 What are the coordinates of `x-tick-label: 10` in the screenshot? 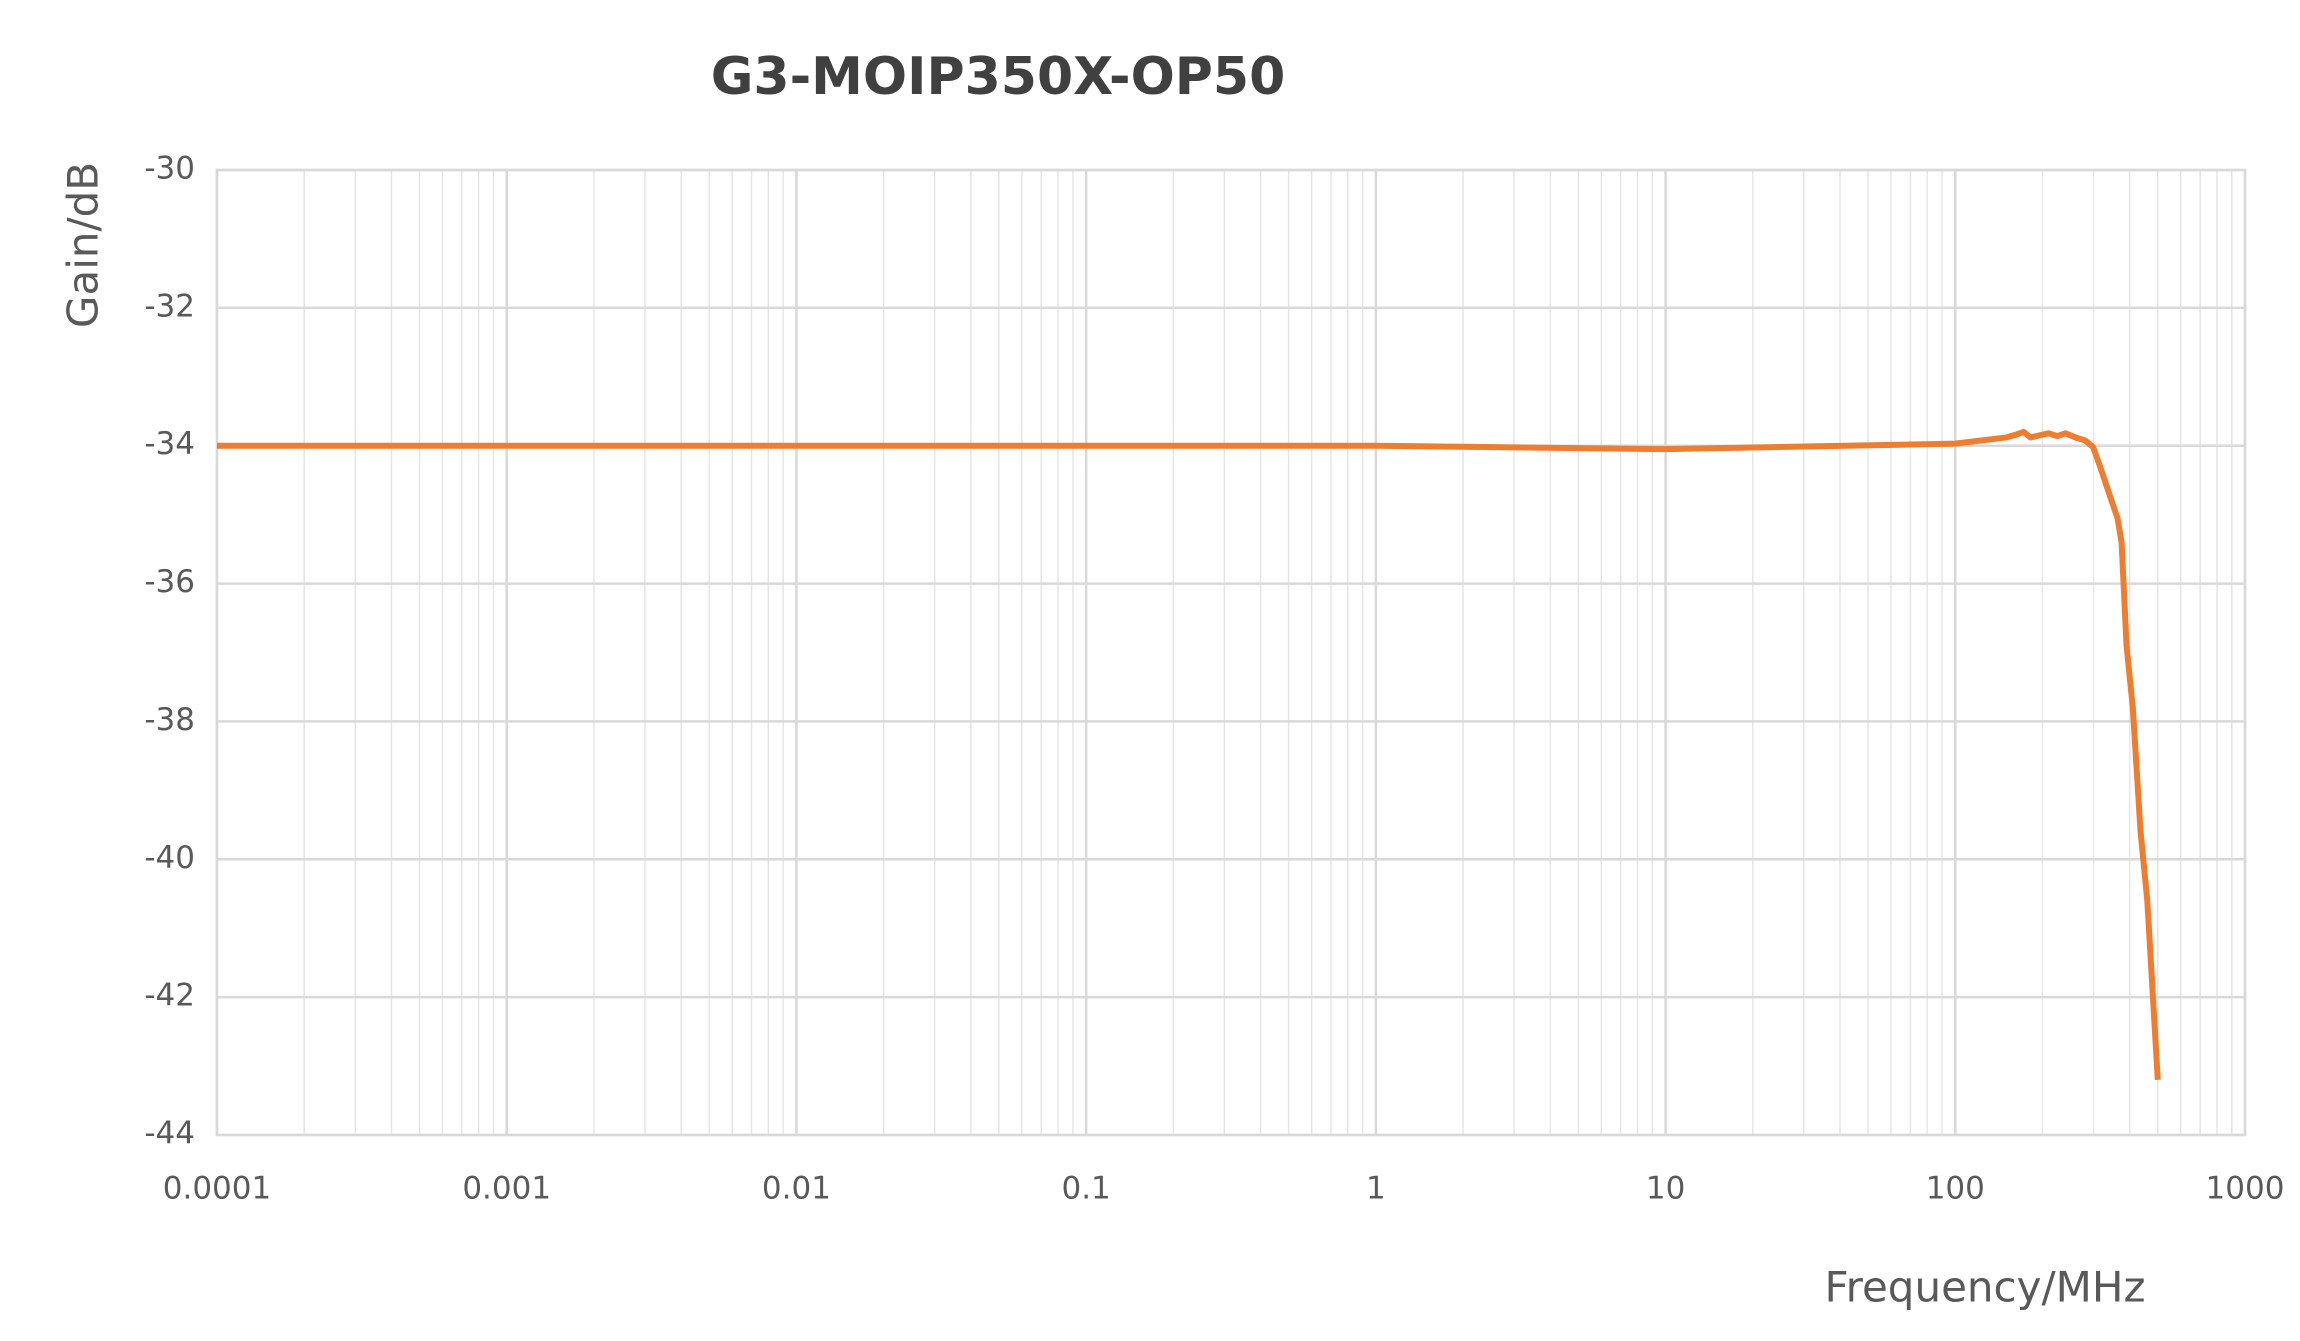 It's located at (1665, 1189).